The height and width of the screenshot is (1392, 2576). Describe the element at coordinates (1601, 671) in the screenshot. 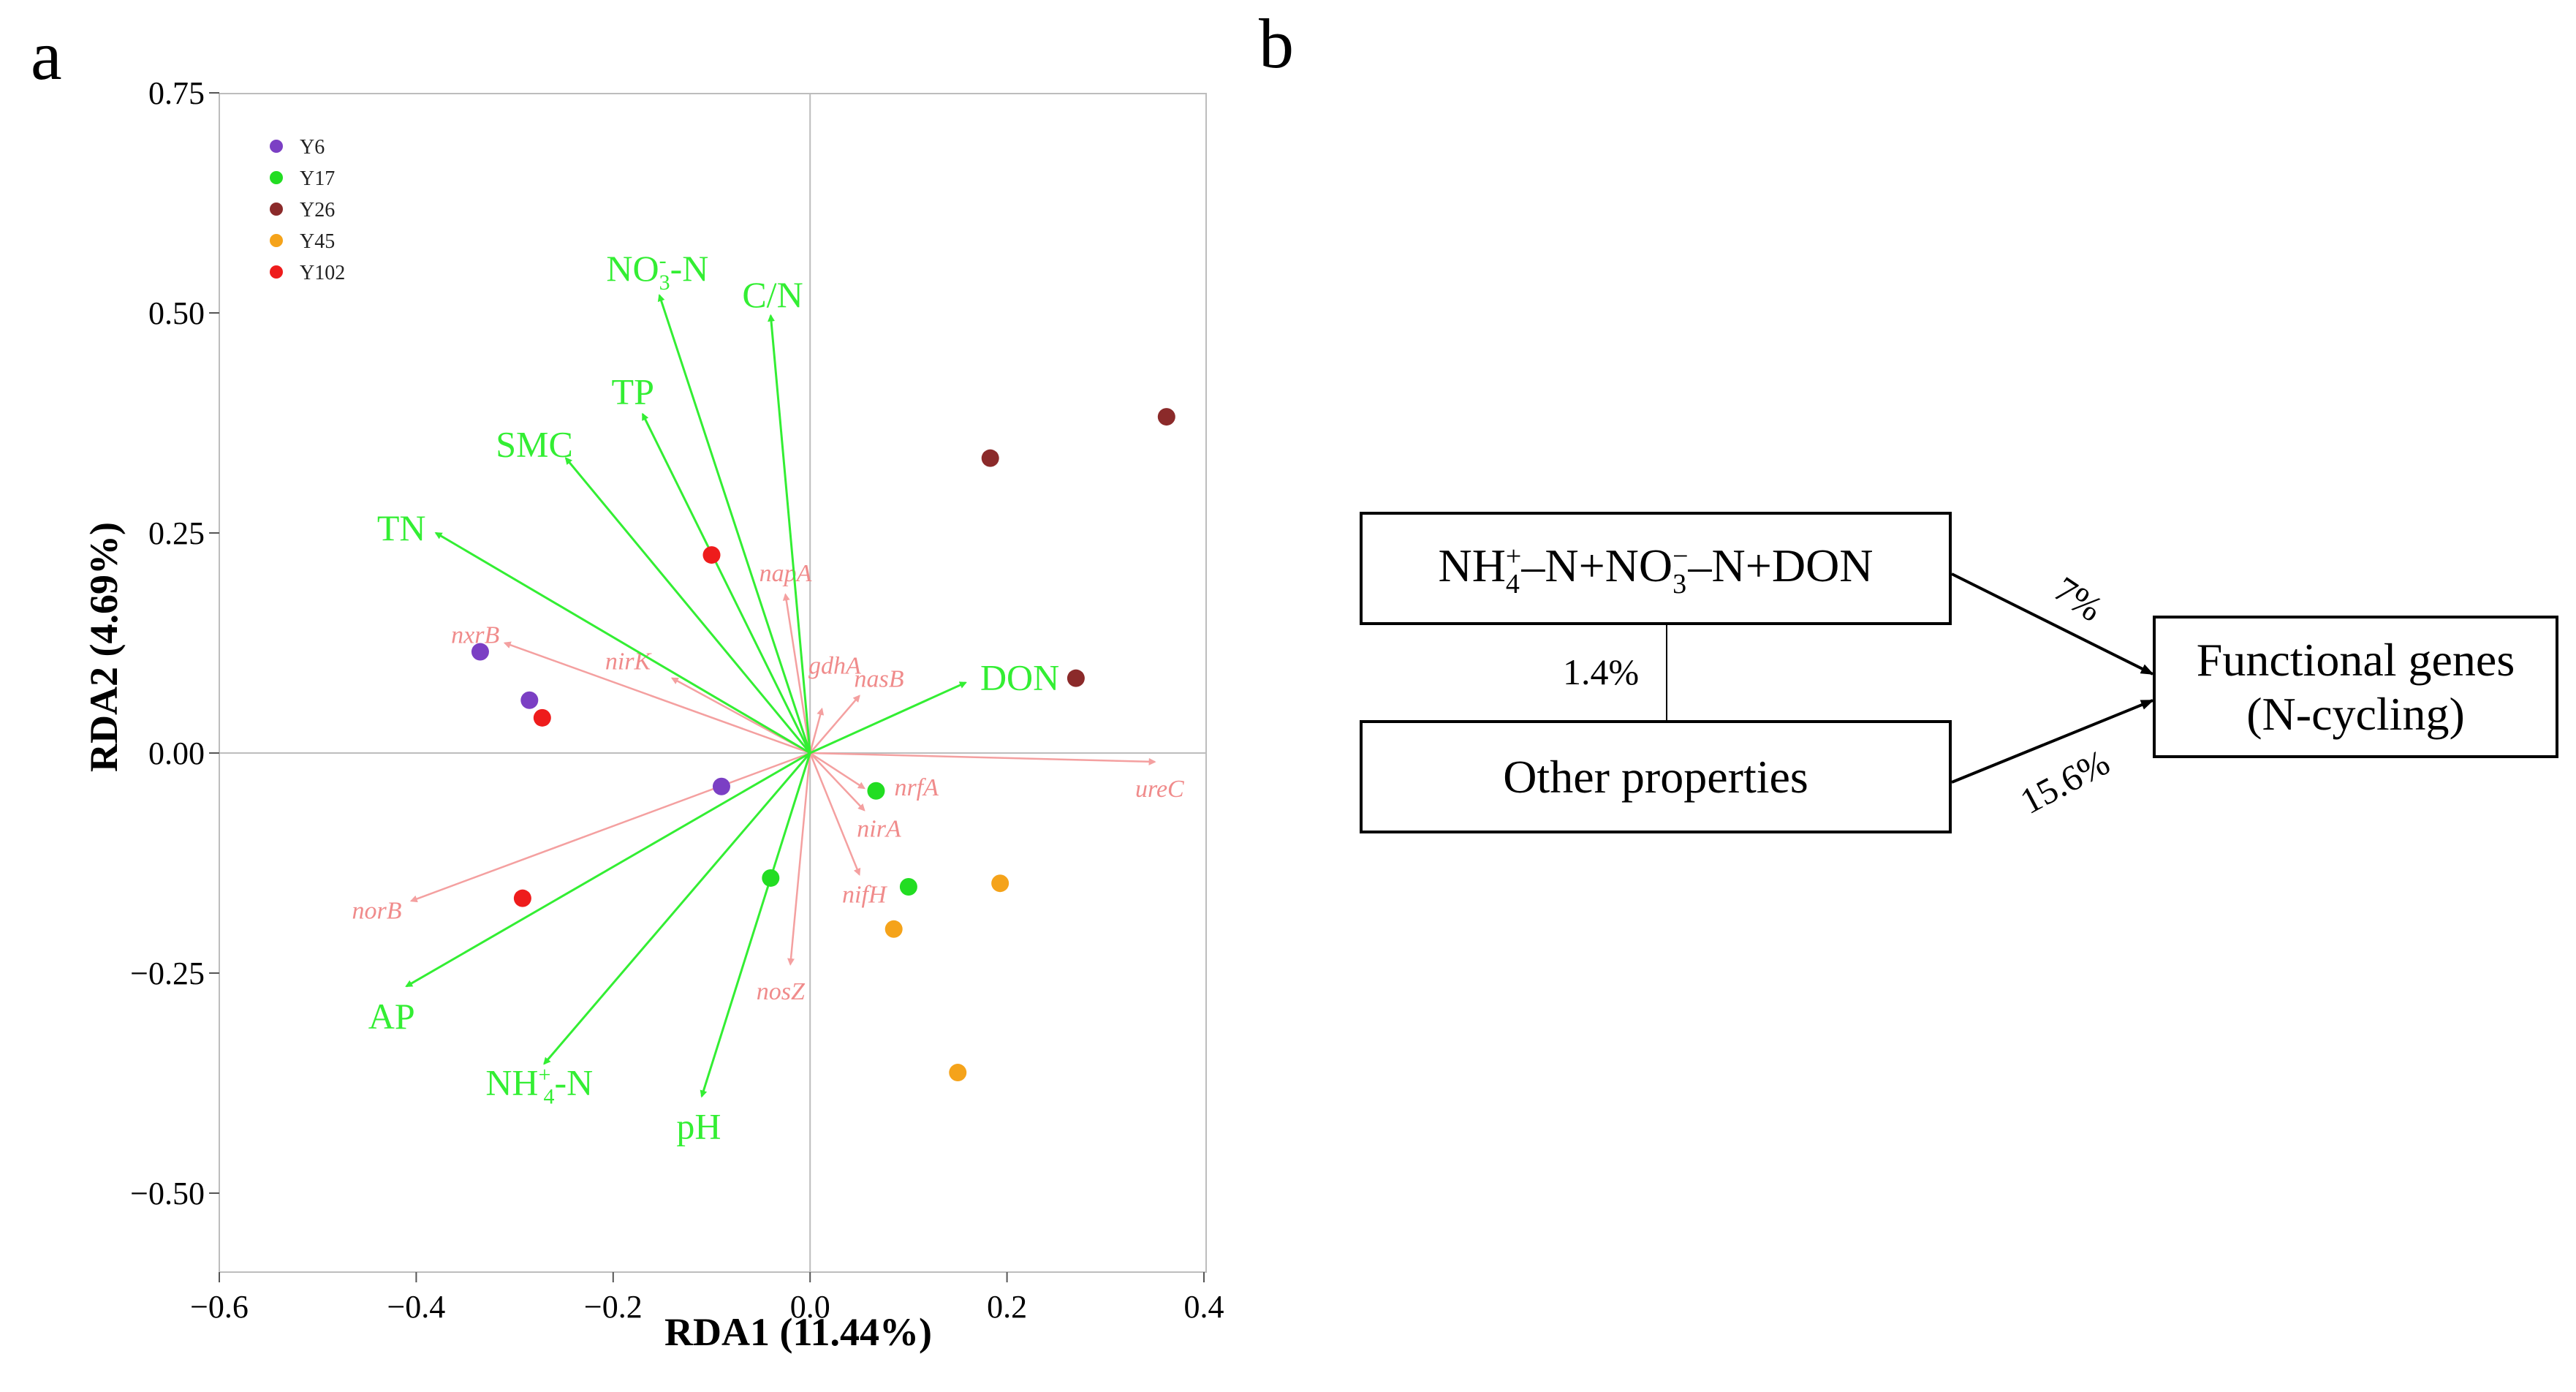

I see `shared-variance-pct: 1.4%` at that location.